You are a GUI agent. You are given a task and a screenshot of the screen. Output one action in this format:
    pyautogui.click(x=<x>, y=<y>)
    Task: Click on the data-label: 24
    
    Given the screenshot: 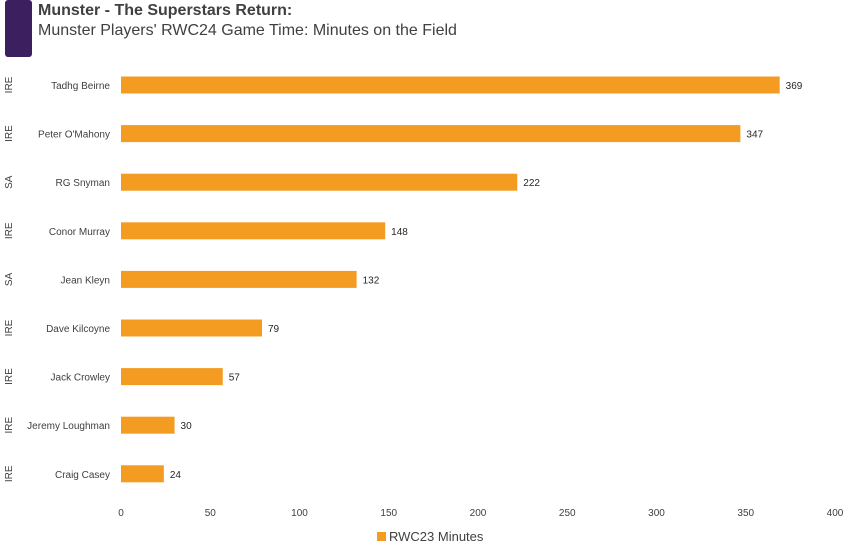 What is the action you would take?
    pyautogui.click(x=176, y=475)
    